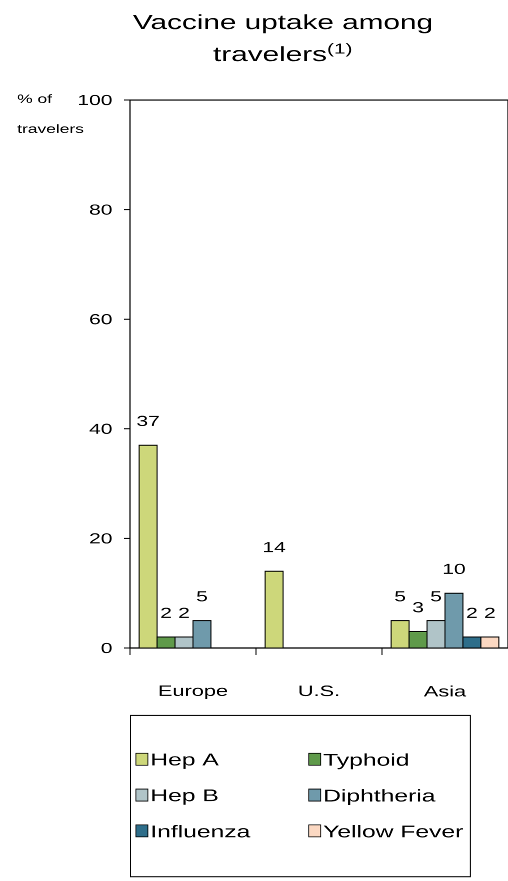  I want to click on data-label: 3, so click(418, 607).